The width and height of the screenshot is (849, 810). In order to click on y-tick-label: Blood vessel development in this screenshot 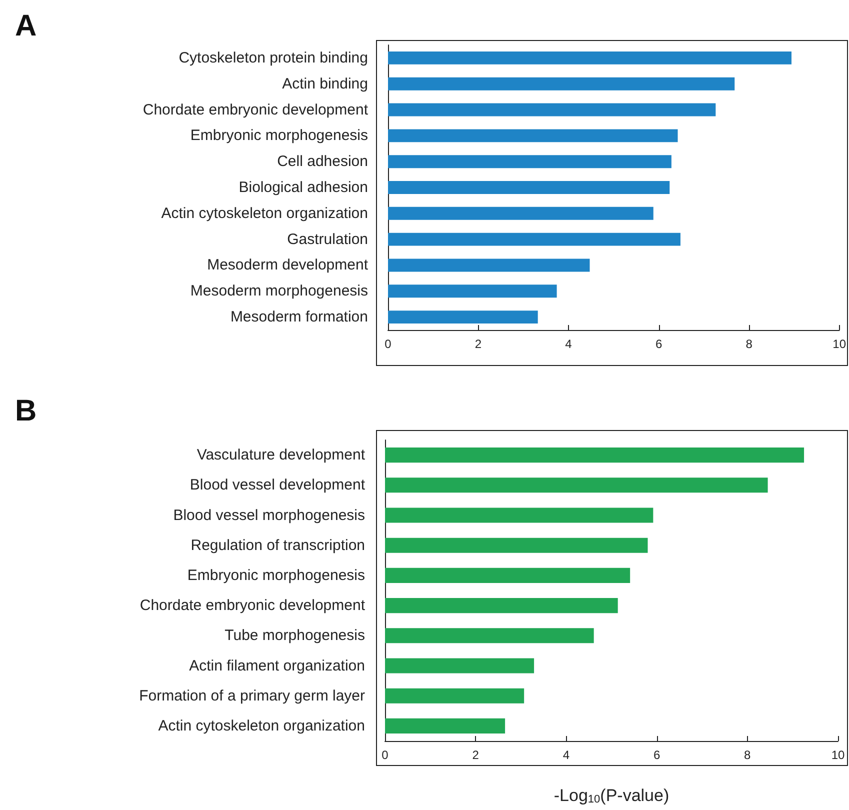, I will do `click(278, 485)`.